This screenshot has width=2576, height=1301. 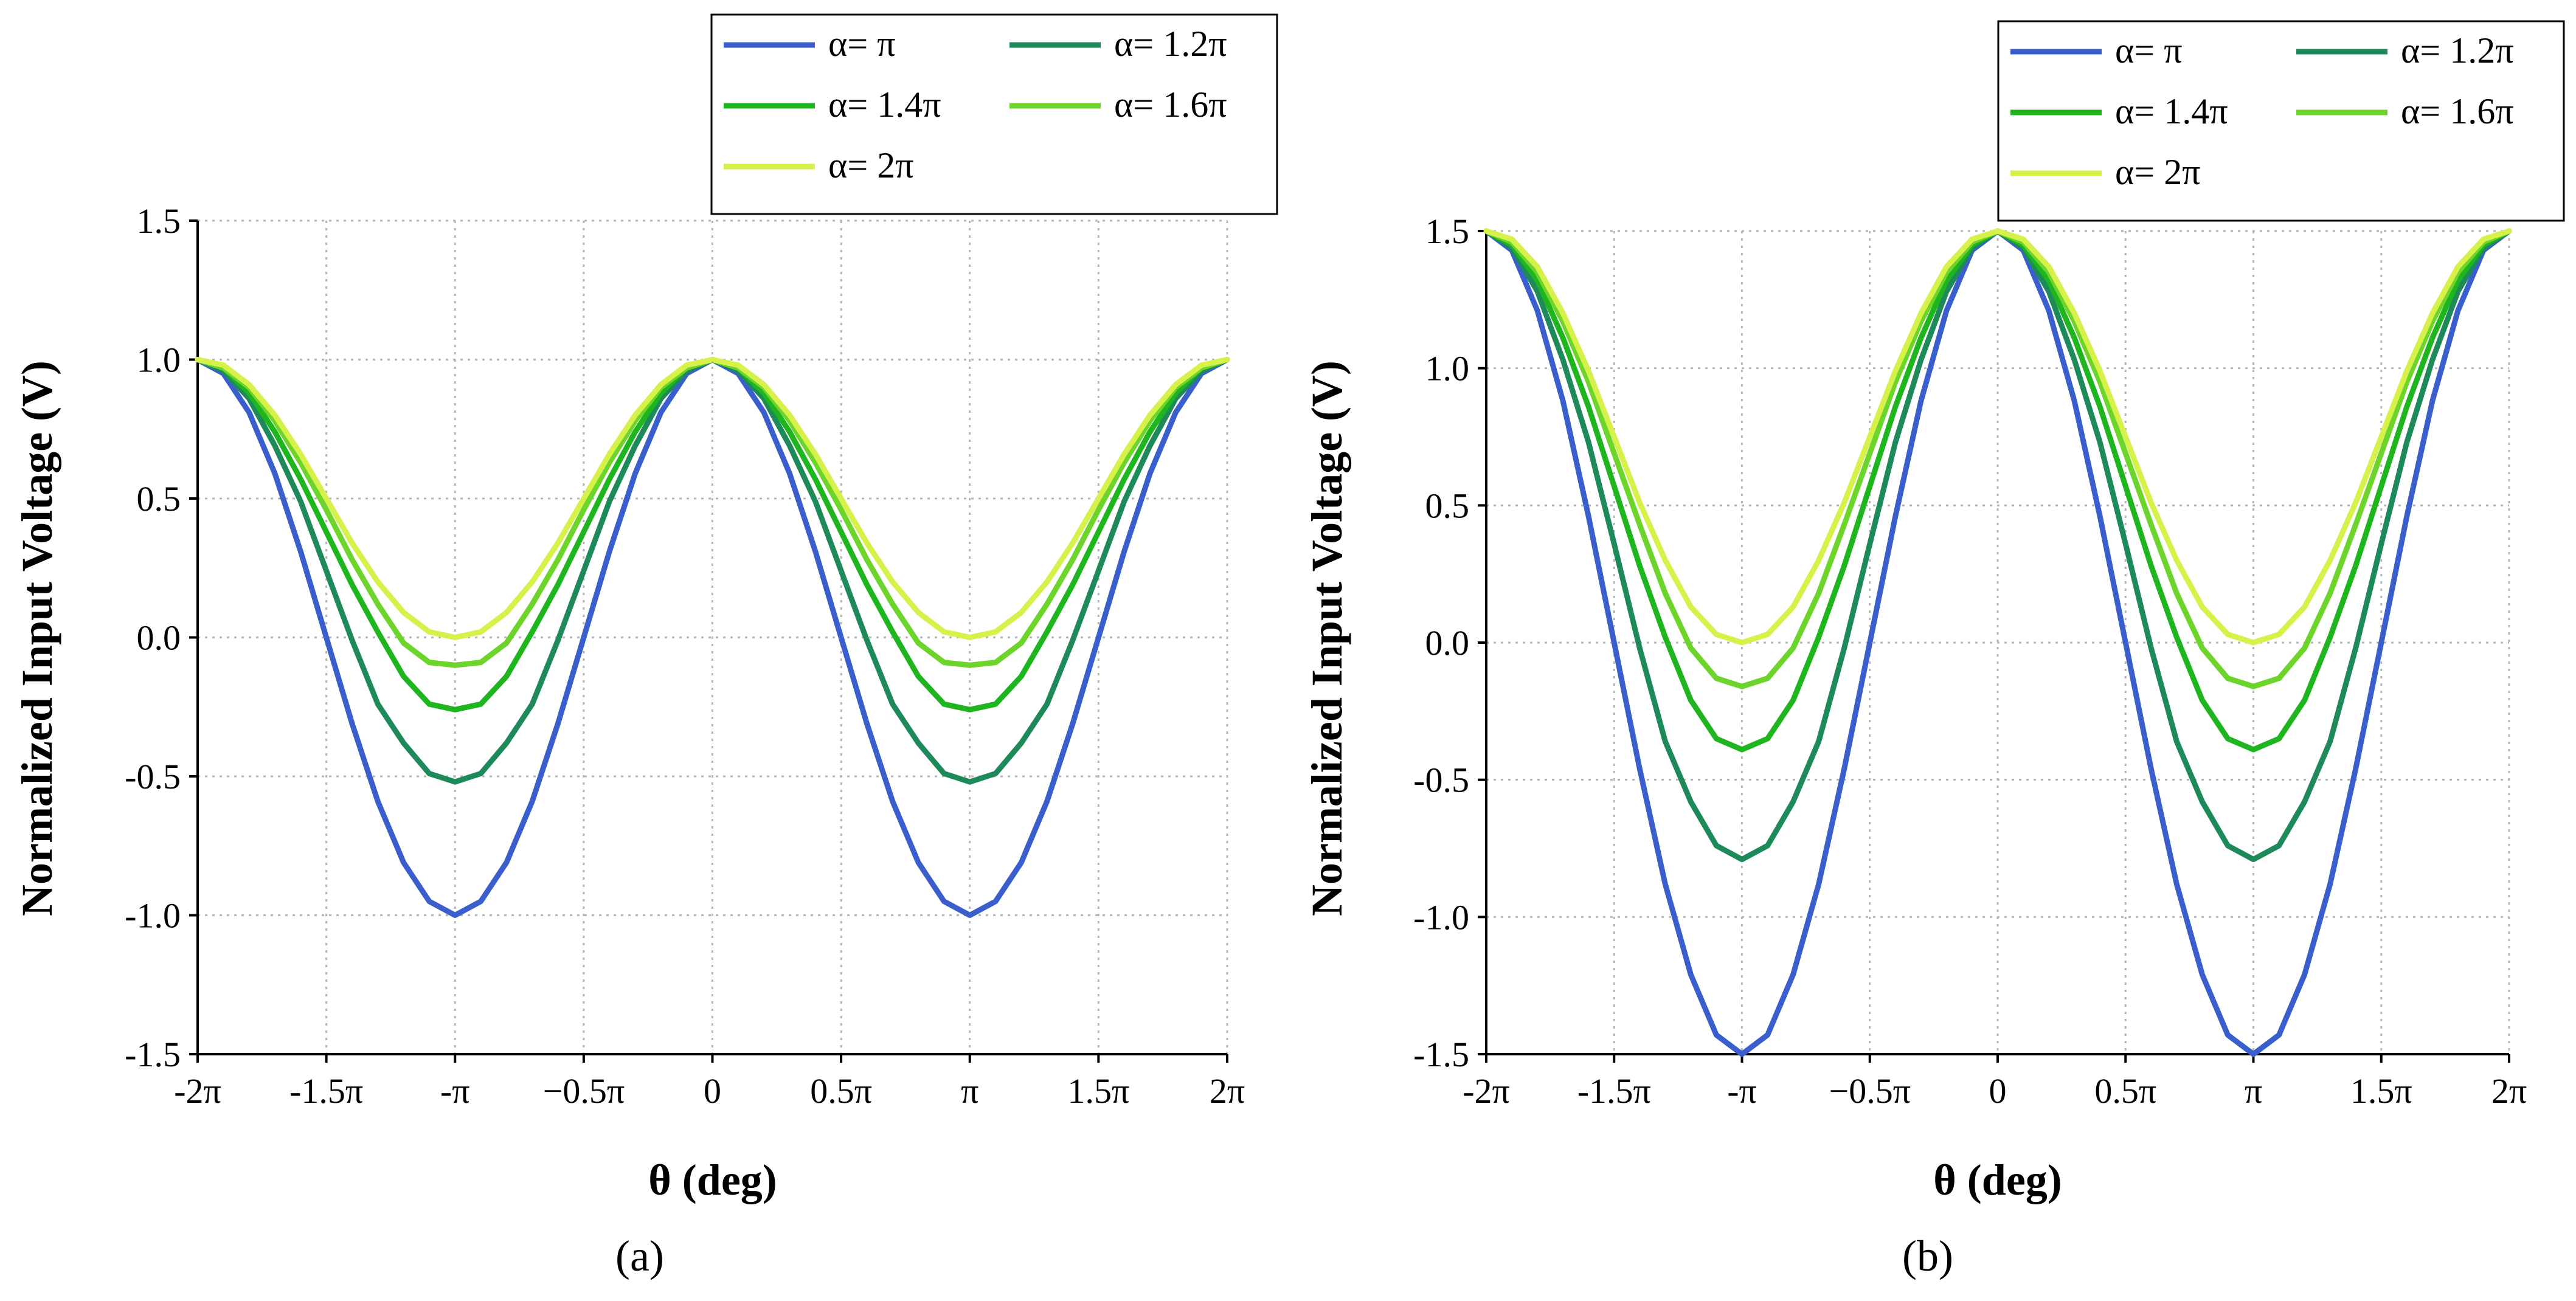 I want to click on panel-label: (b), so click(x=1927, y=1256).